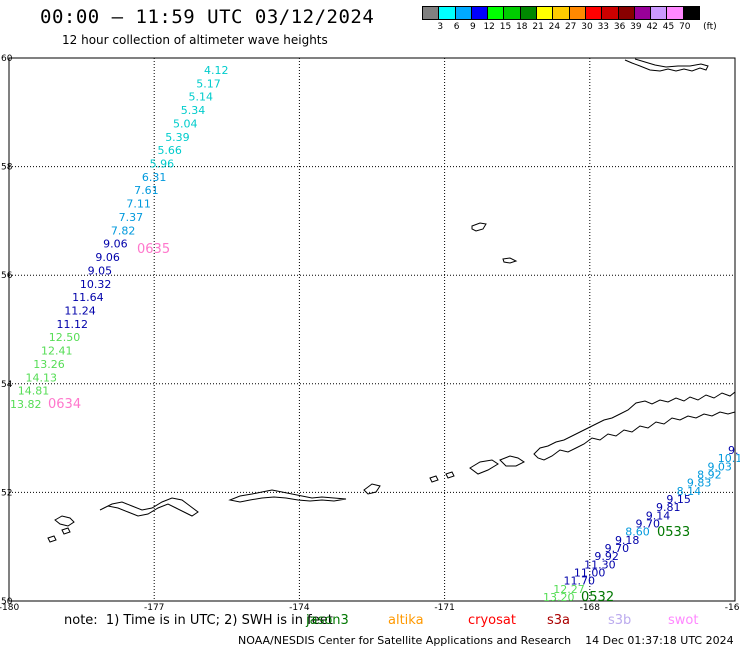  What do you see at coordinates (65, 337) in the screenshot?
I see `wave-height-value: 12.50` at bounding box center [65, 337].